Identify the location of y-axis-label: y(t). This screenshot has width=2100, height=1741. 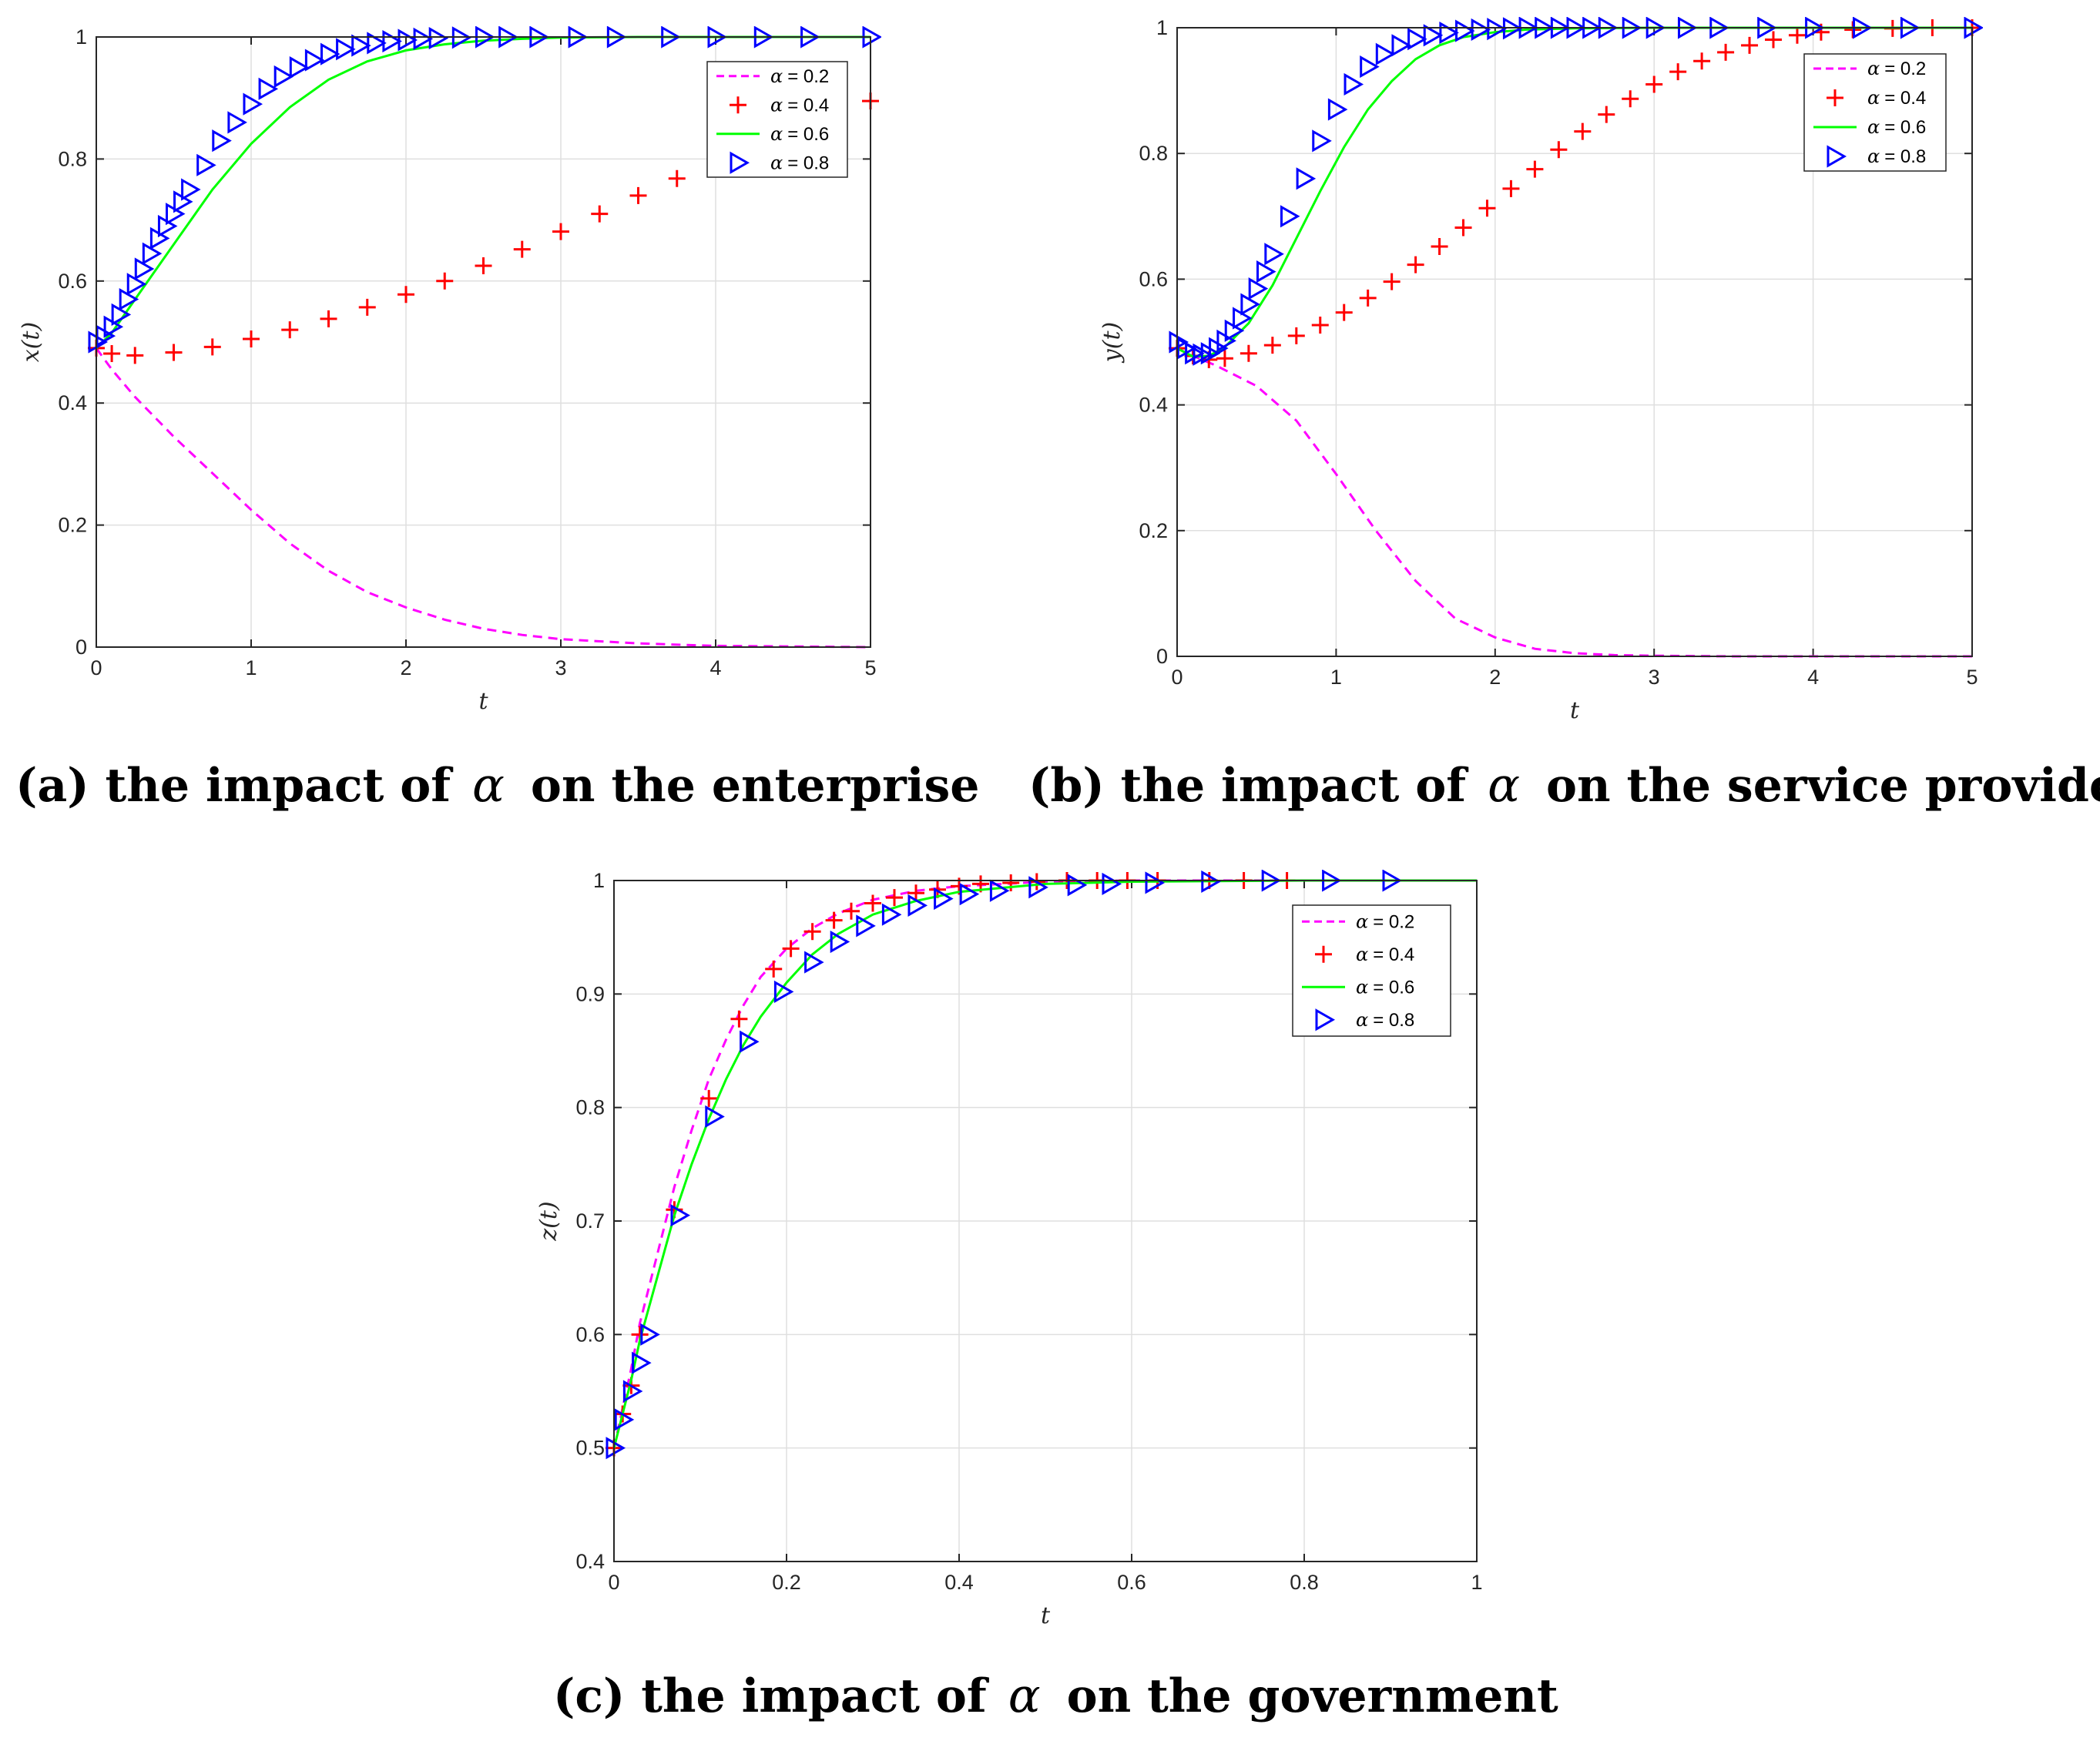
(1112, 343).